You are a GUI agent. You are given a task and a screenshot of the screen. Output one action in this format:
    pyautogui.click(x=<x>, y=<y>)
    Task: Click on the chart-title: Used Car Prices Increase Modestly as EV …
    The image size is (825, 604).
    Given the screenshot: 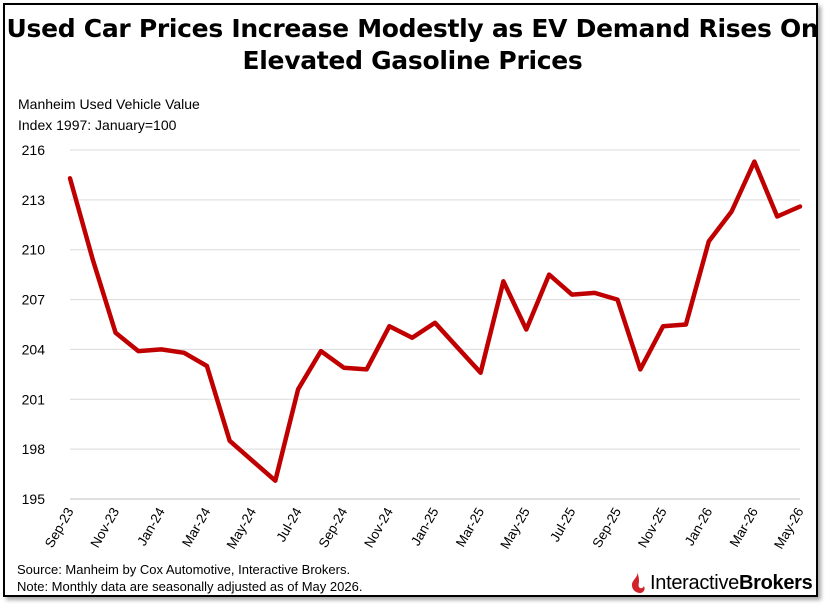 What is the action you would take?
    pyautogui.click(x=412, y=45)
    